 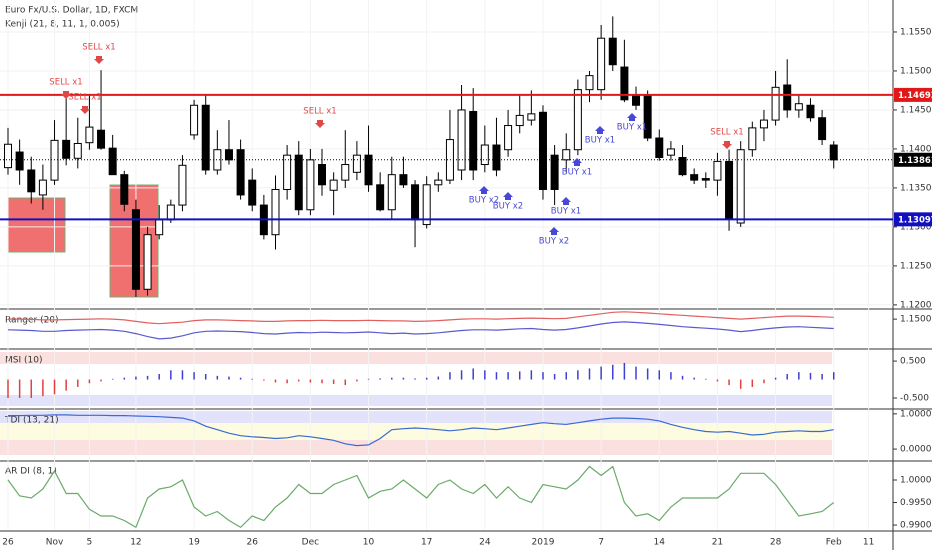 I want to click on pane-title: AR DI (8, 1), so click(x=31, y=472).